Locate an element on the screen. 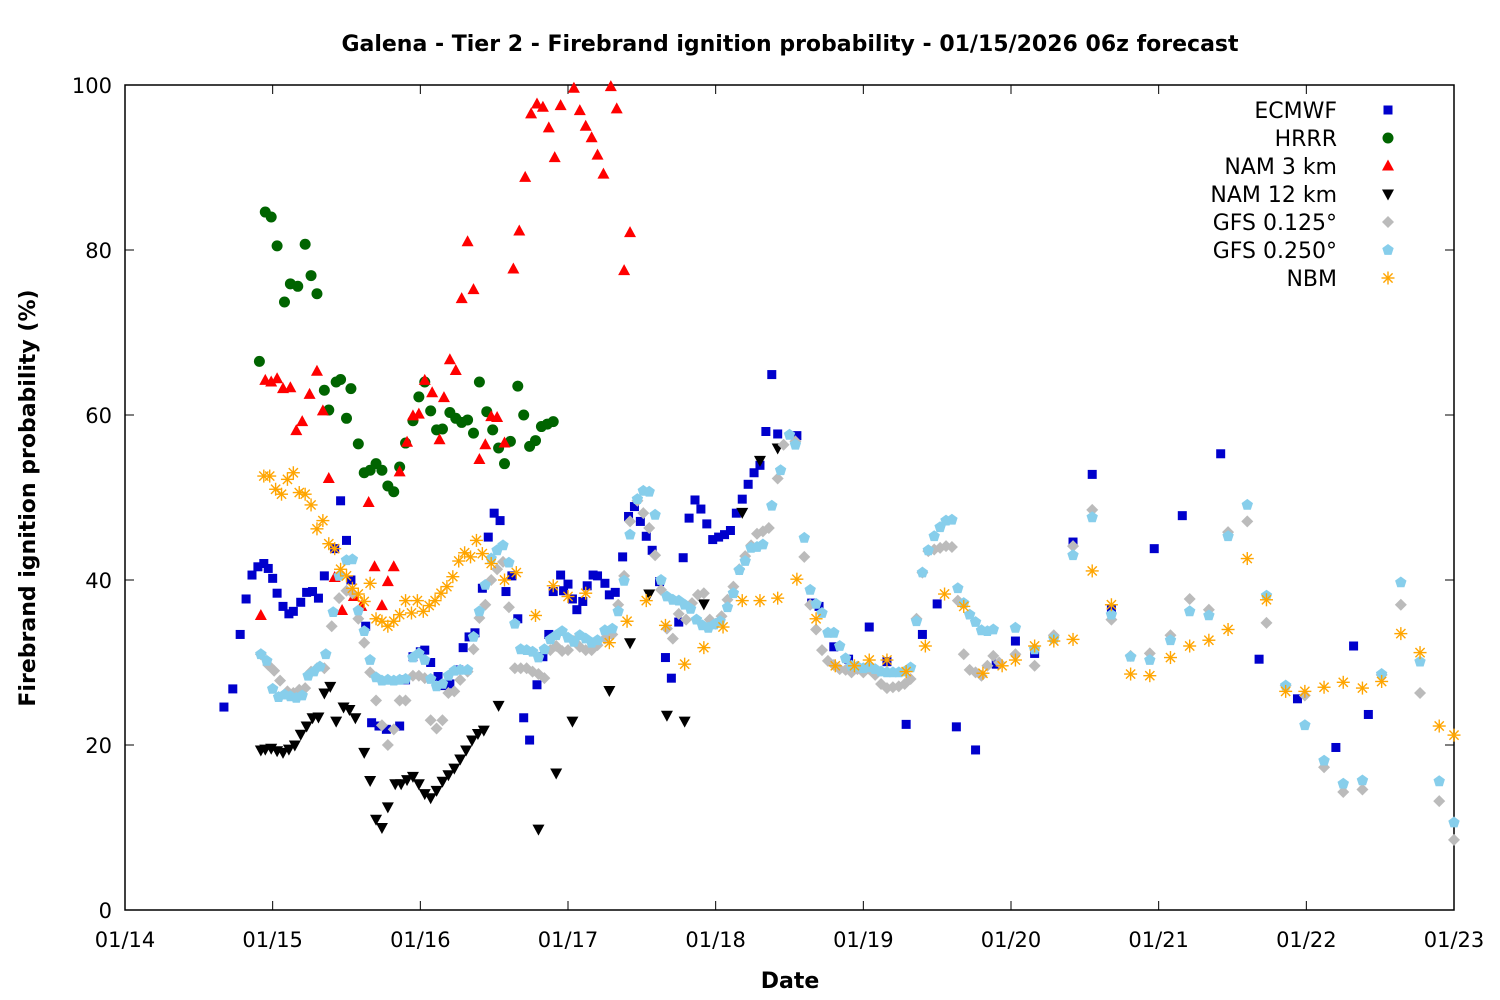 Image resolution: width=1500 pixels, height=1000 pixels. x-axis-label: Date is located at coordinates (790, 981).